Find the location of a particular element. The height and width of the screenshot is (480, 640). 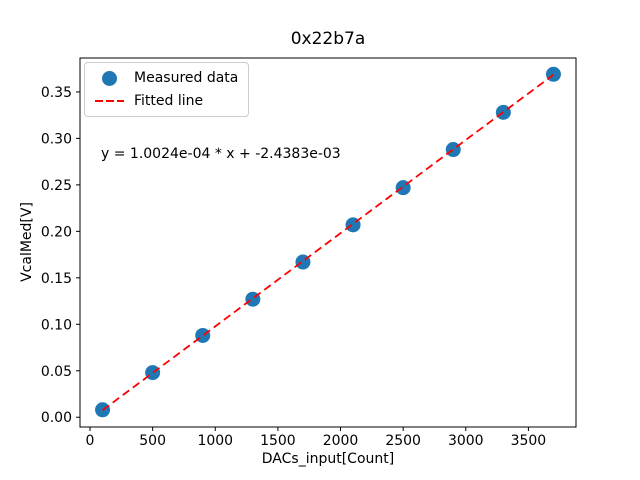

dashed-line-icon is located at coordinates (109, 101).